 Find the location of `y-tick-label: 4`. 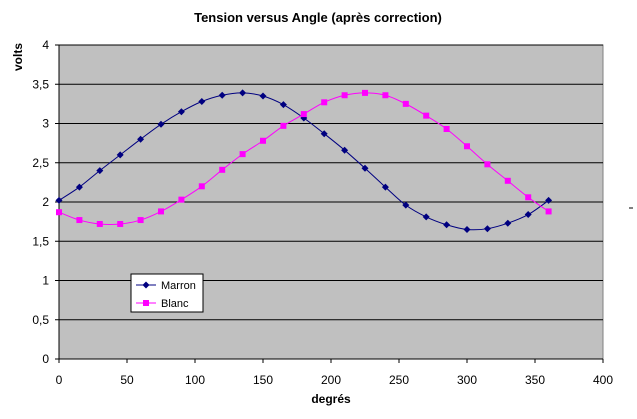

y-tick-label: 4 is located at coordinates (45, 45).